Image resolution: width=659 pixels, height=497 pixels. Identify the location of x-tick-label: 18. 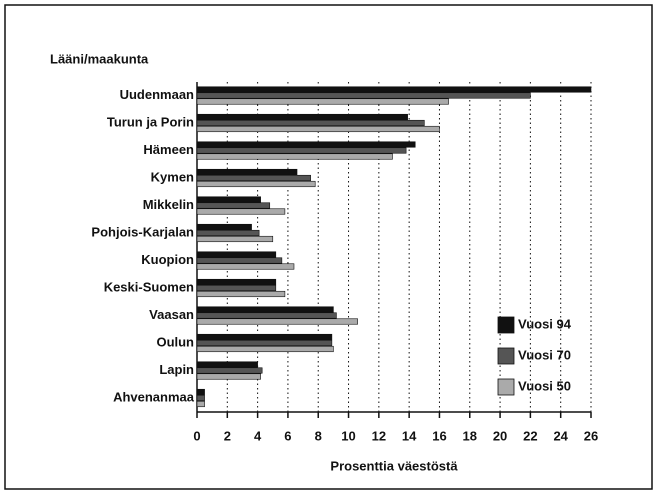
(470, 435).